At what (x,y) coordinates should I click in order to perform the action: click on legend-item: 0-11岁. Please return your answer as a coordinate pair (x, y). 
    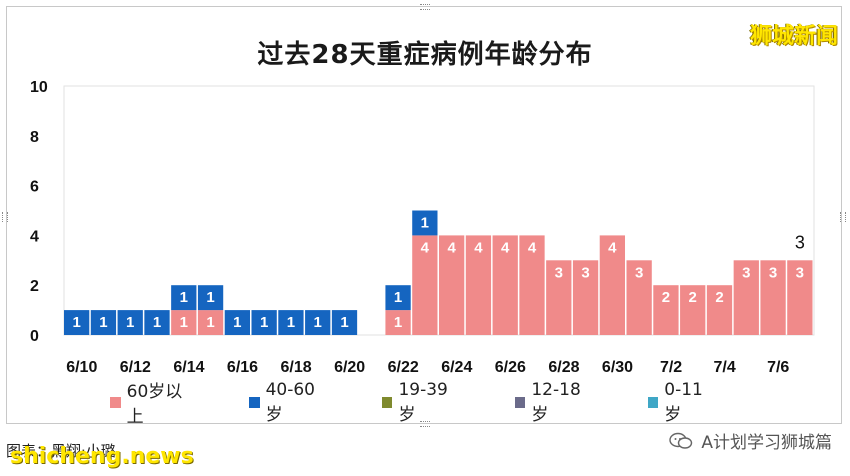
    Looking at the image, I should click on (683, 402).